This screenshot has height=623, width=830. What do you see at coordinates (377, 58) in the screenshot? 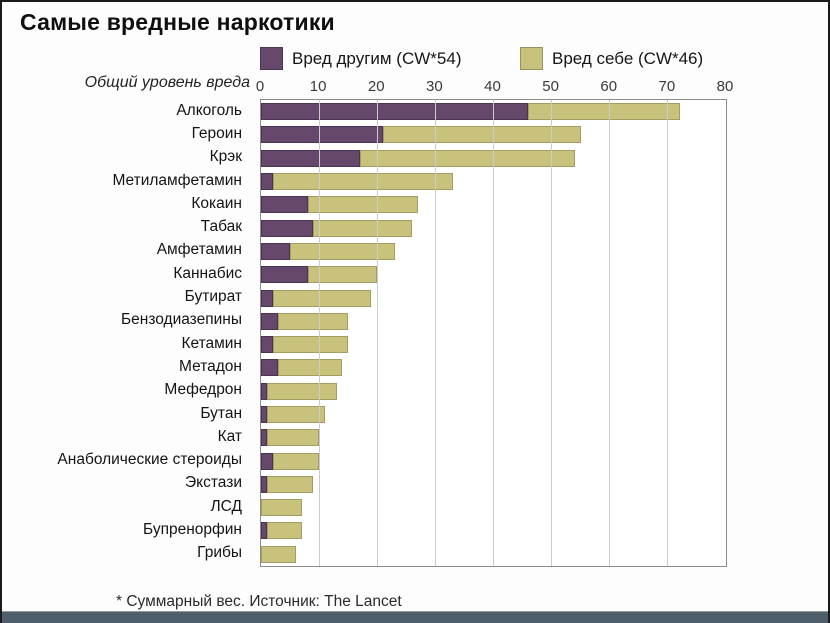
I see `legend-label: Вред другим (CW*54)` at bounding box center [377, 58].